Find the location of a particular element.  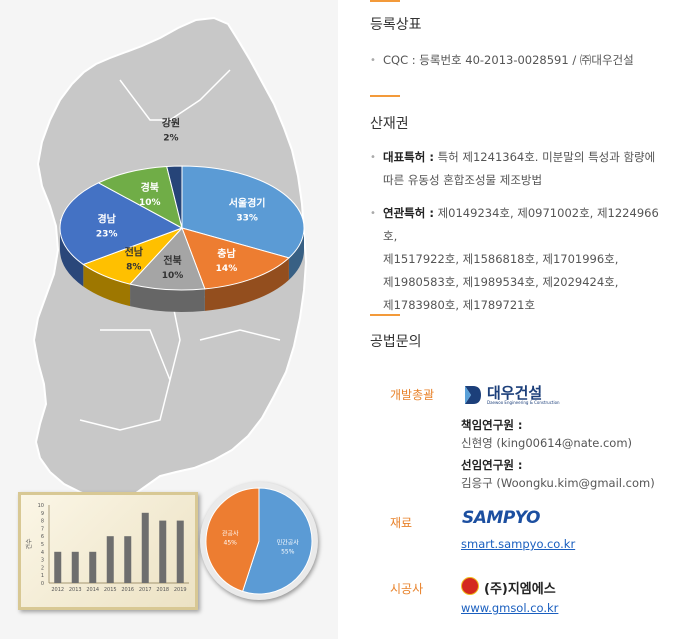

rel-patent-label: 연관특허 : is located at coordinates (408, 213).